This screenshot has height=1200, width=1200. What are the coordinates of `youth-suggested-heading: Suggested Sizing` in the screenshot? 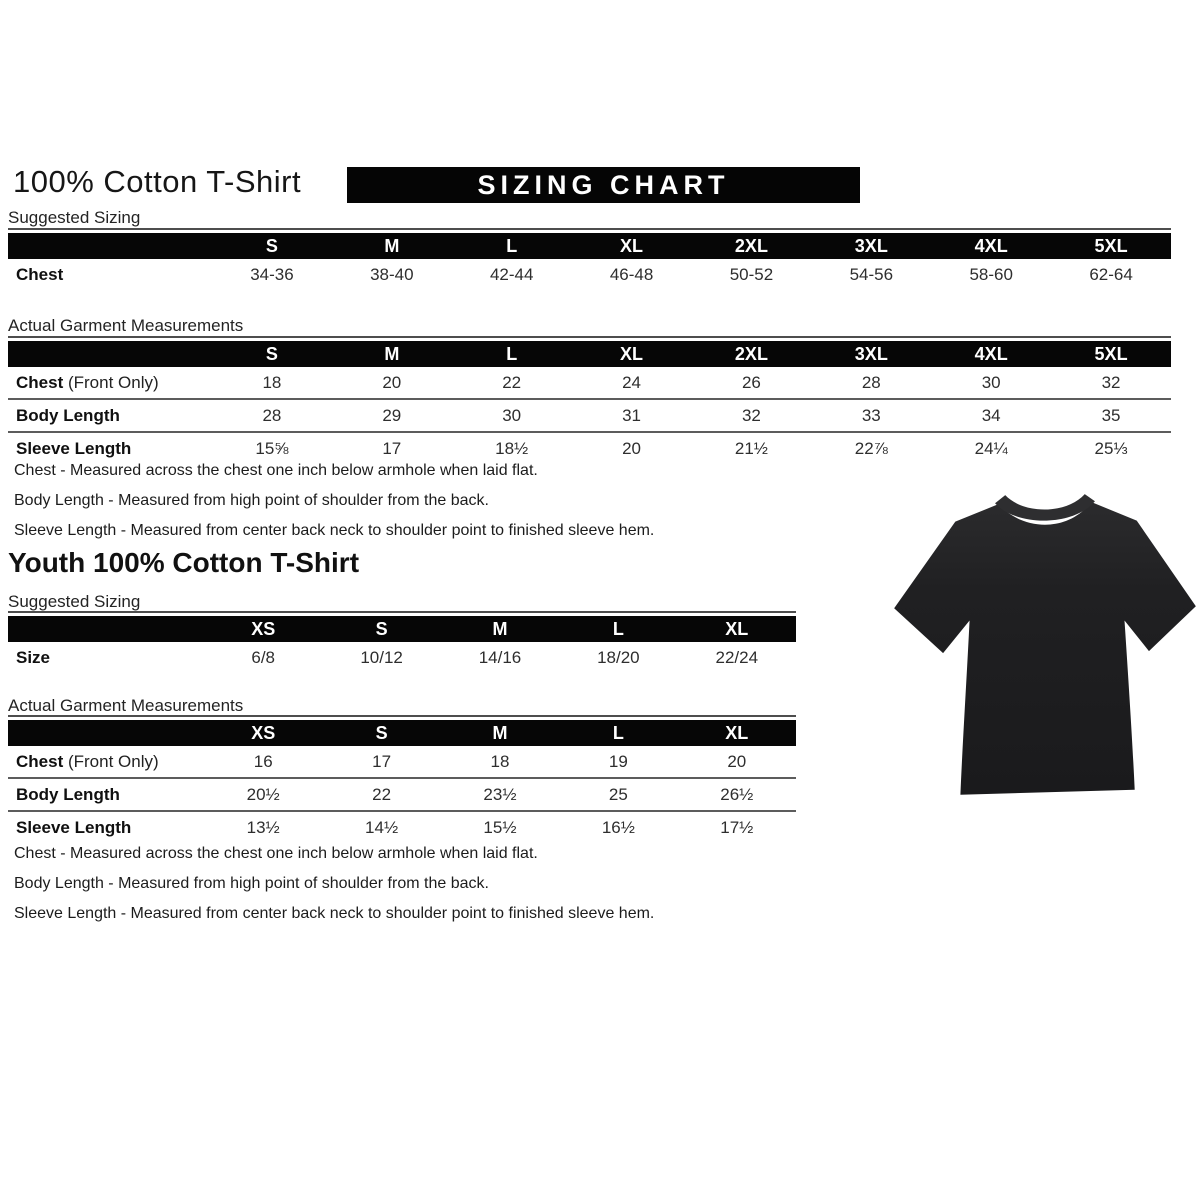 It's located at (74, 601).